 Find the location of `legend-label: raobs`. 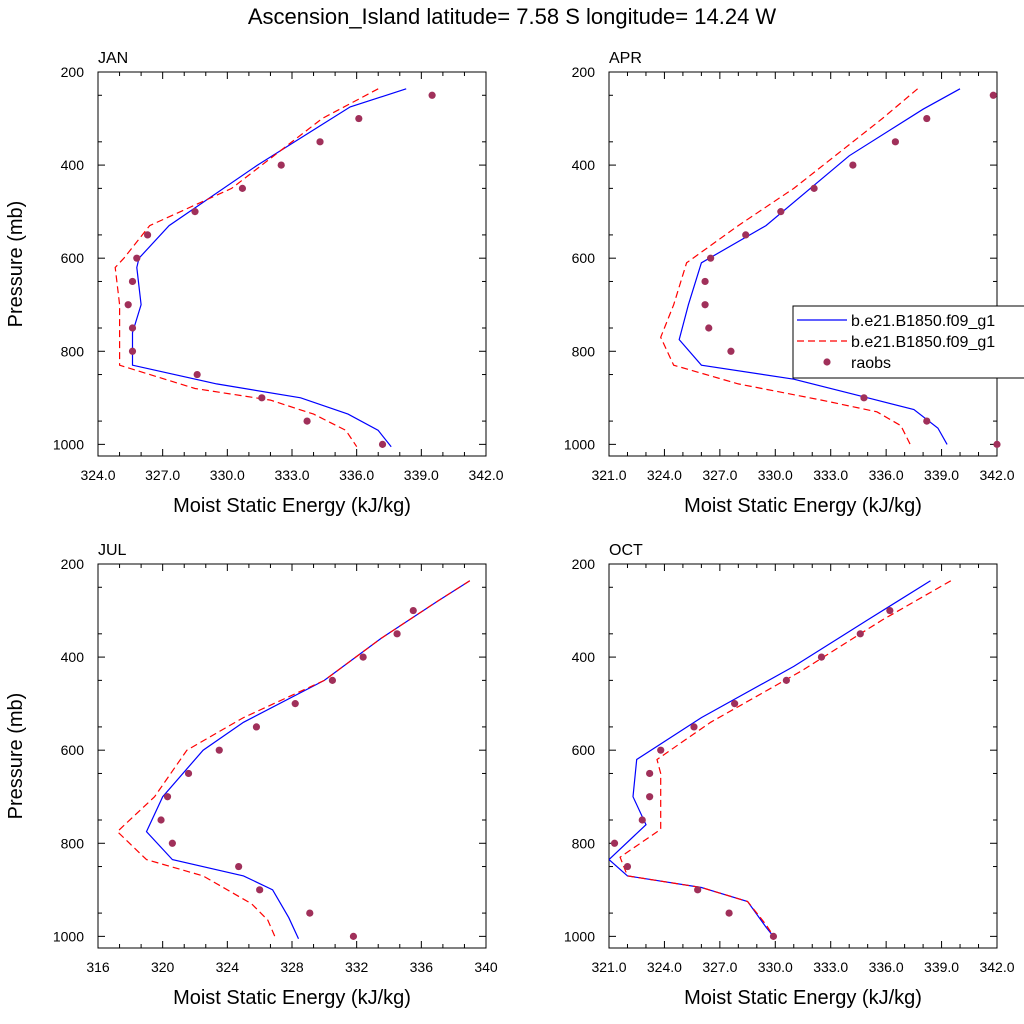

legend-label: raobs is located at coordinates (871, 363).